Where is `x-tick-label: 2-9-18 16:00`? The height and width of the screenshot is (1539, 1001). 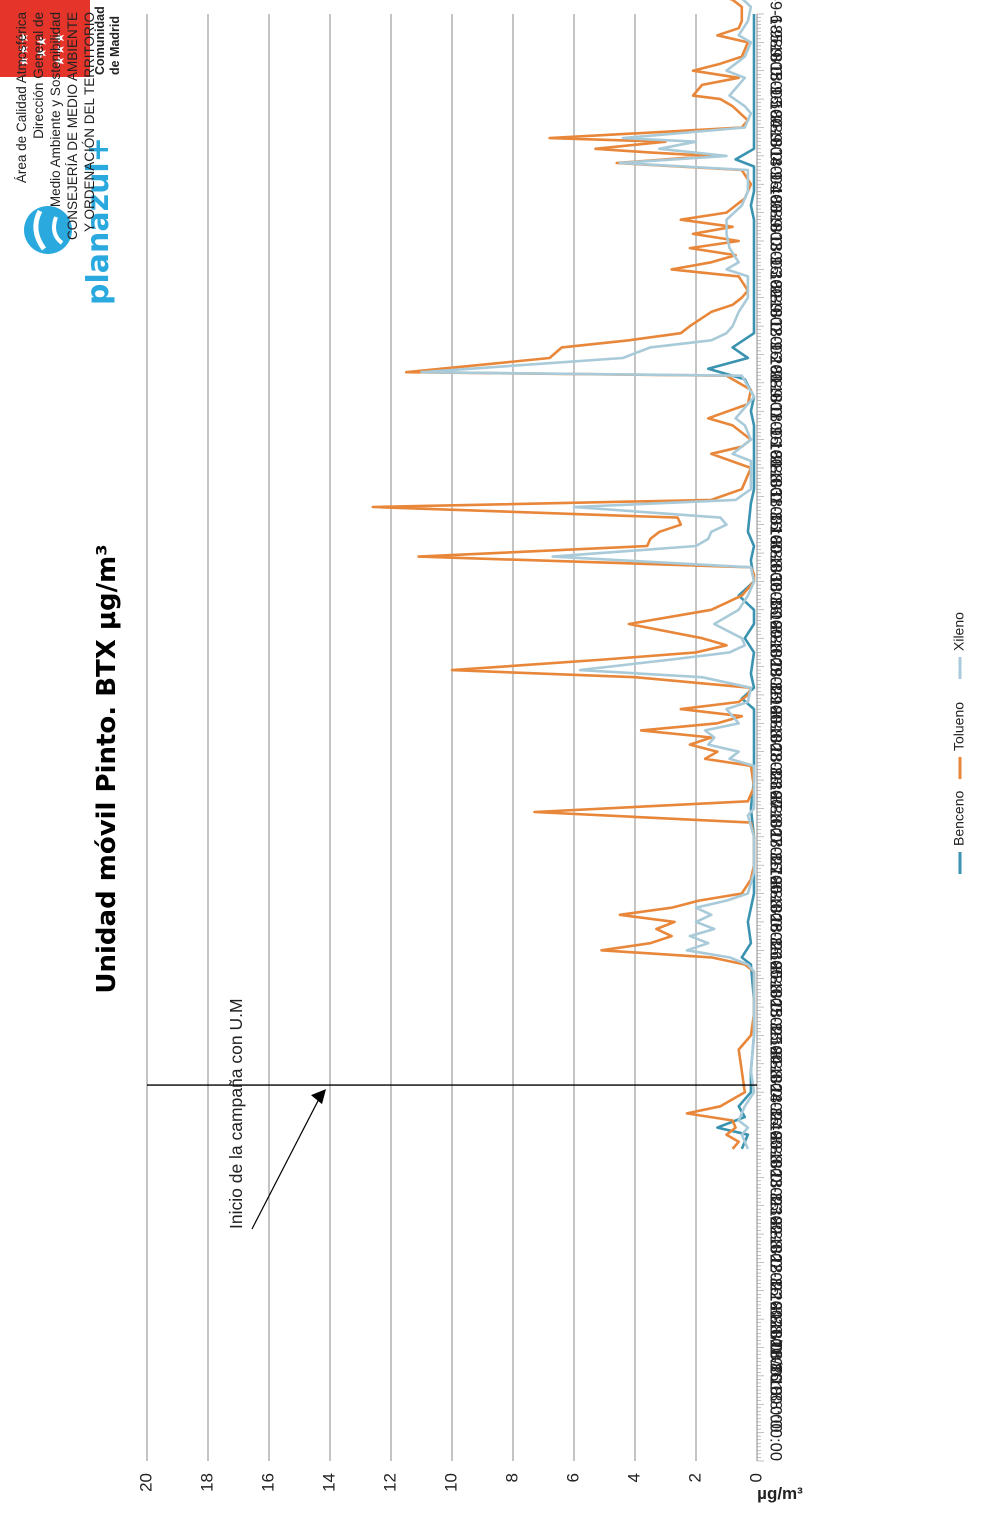 x-tick-label: 2-9-18 16:00 is located at coordinates (776, 336).